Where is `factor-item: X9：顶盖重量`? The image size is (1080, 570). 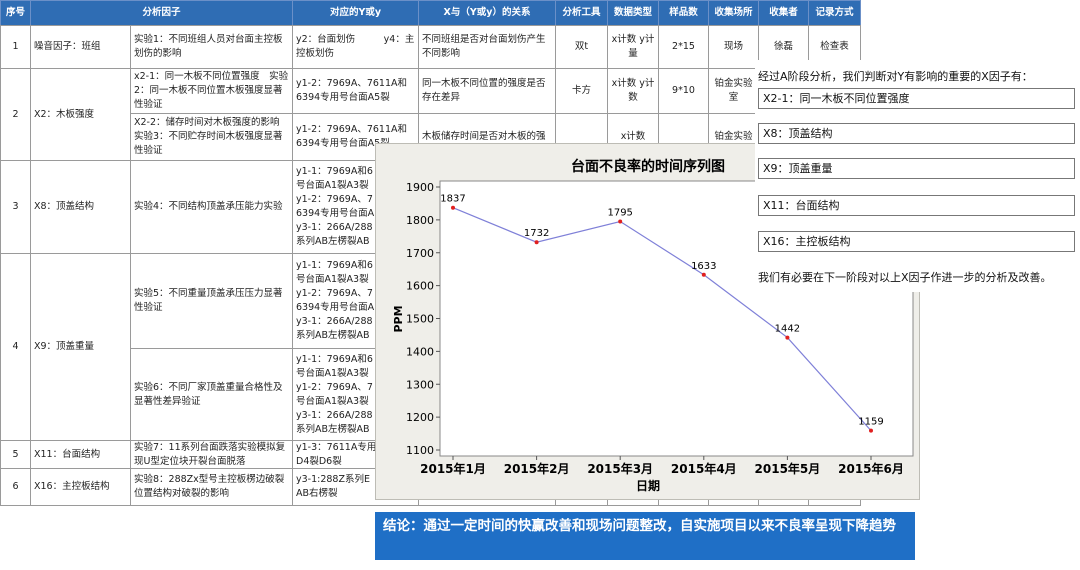 factor-item: X9：顶盖重量 is located at coordinates (916, 168).